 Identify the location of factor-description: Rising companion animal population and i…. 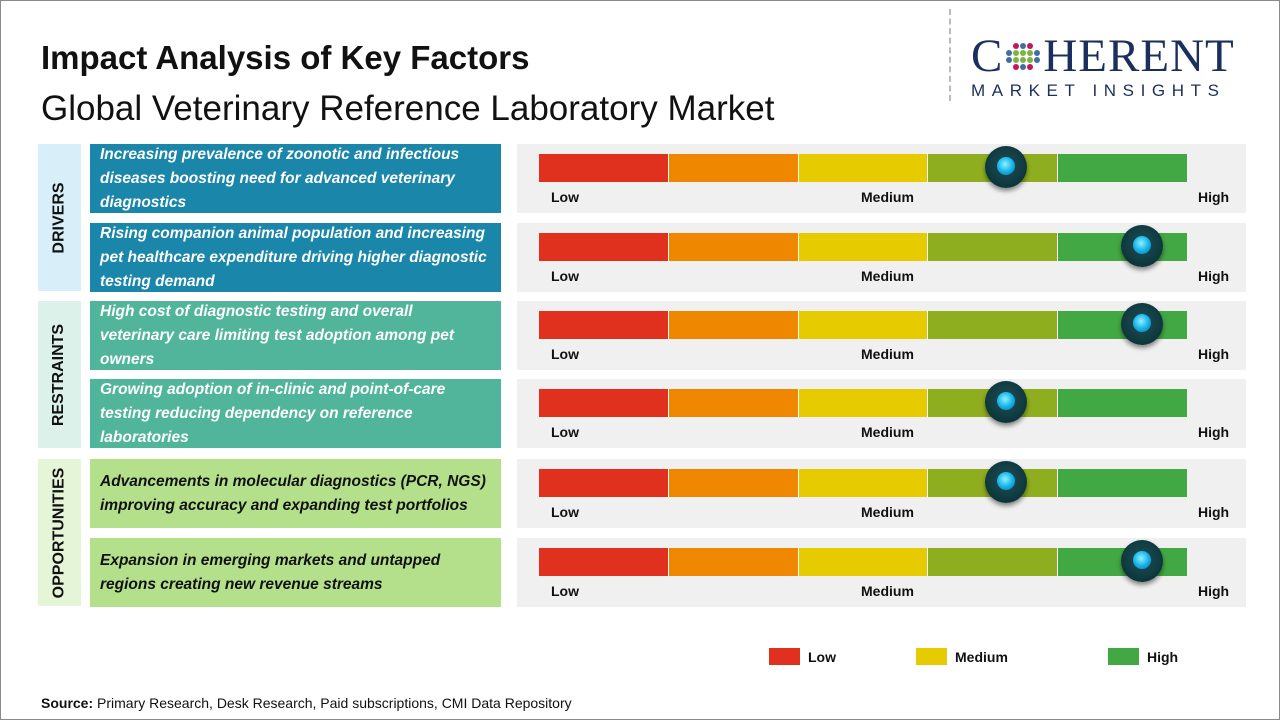
(295, 257).